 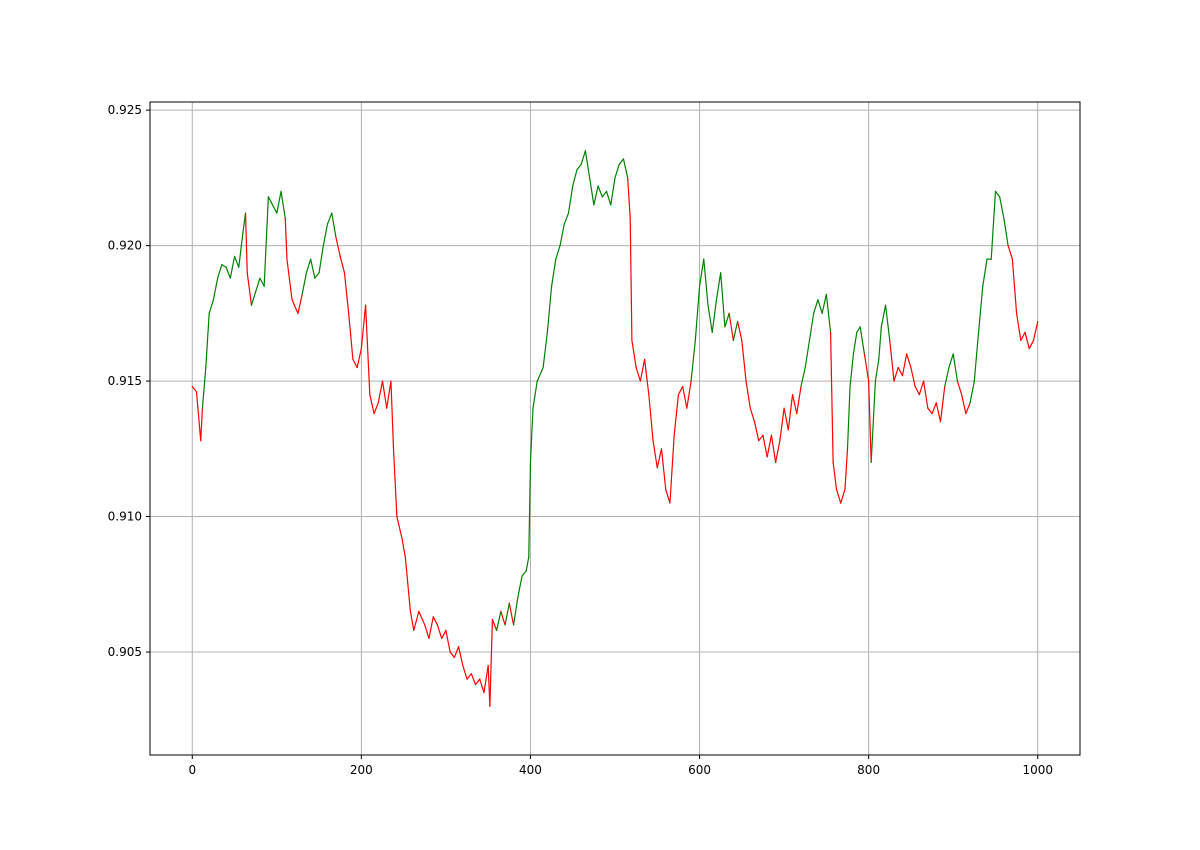 I want to click on x-tick-label: 800, so click(x=868, y=770).